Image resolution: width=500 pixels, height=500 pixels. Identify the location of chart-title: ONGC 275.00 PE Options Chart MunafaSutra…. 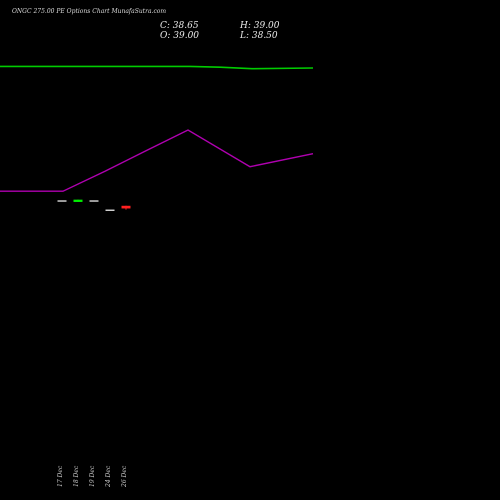
(89, 11).